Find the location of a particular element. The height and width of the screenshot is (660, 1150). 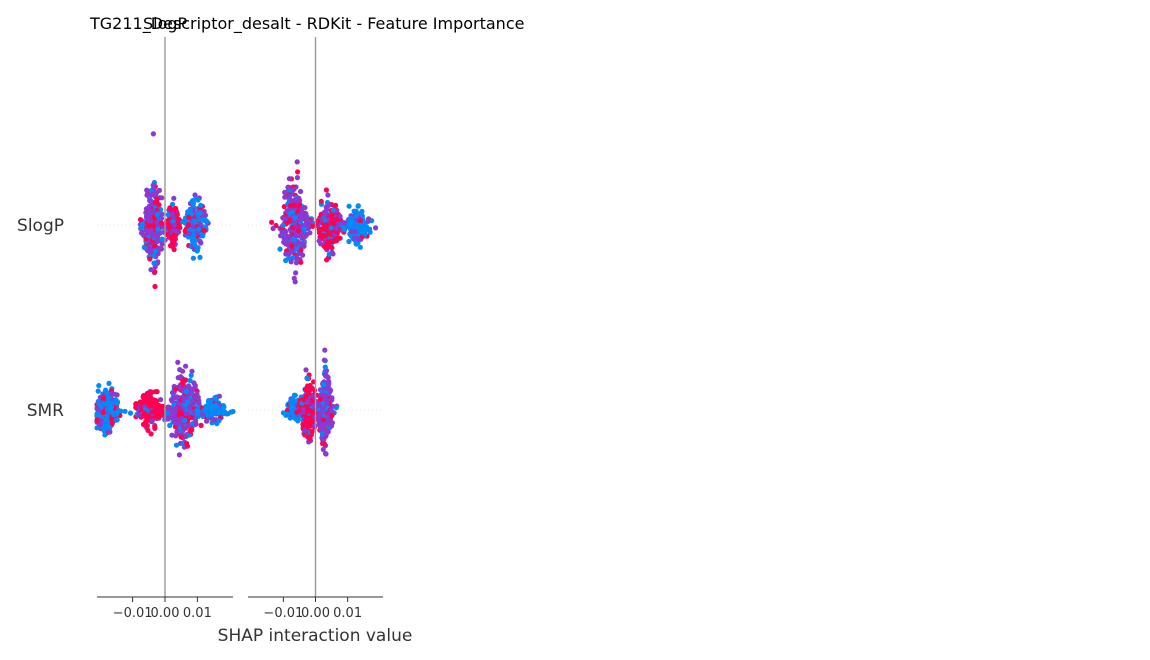

panel-1: −0.010.00 0.01 is located at coordinates (165, 329).